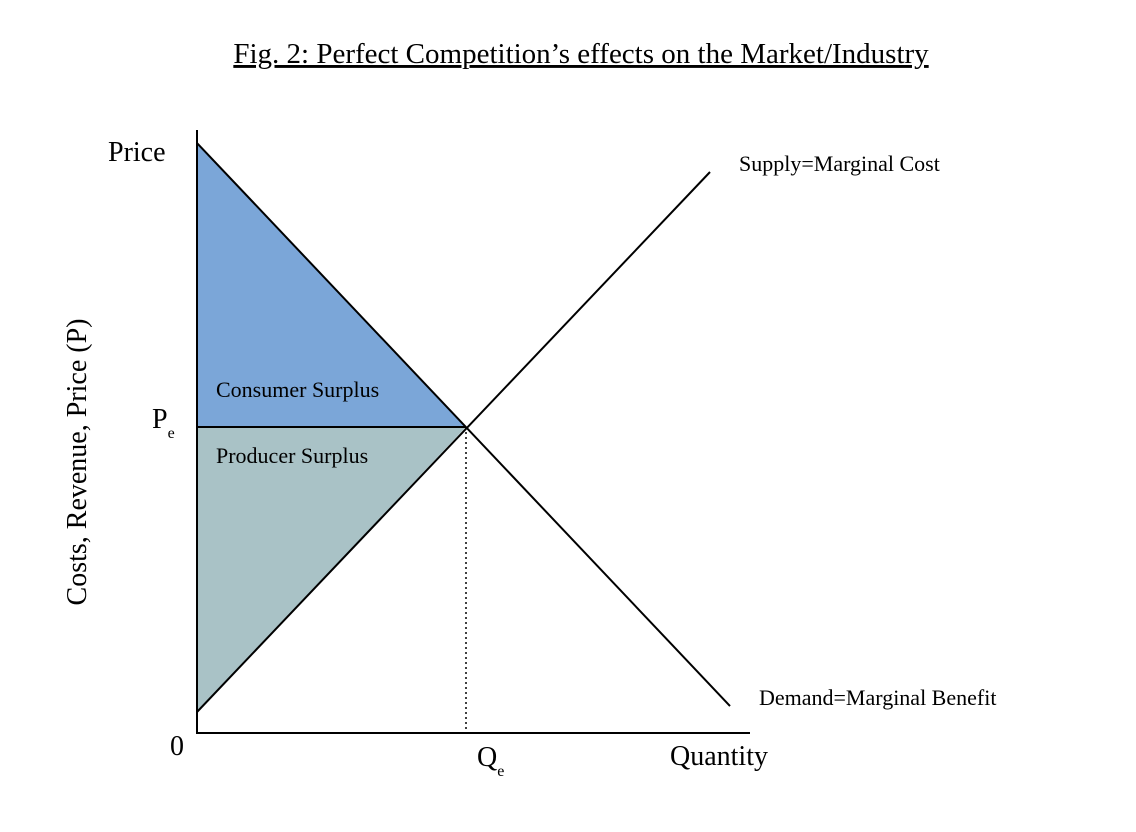  I want to click on equilibrium-price-label: Pe, so click(163, 423).